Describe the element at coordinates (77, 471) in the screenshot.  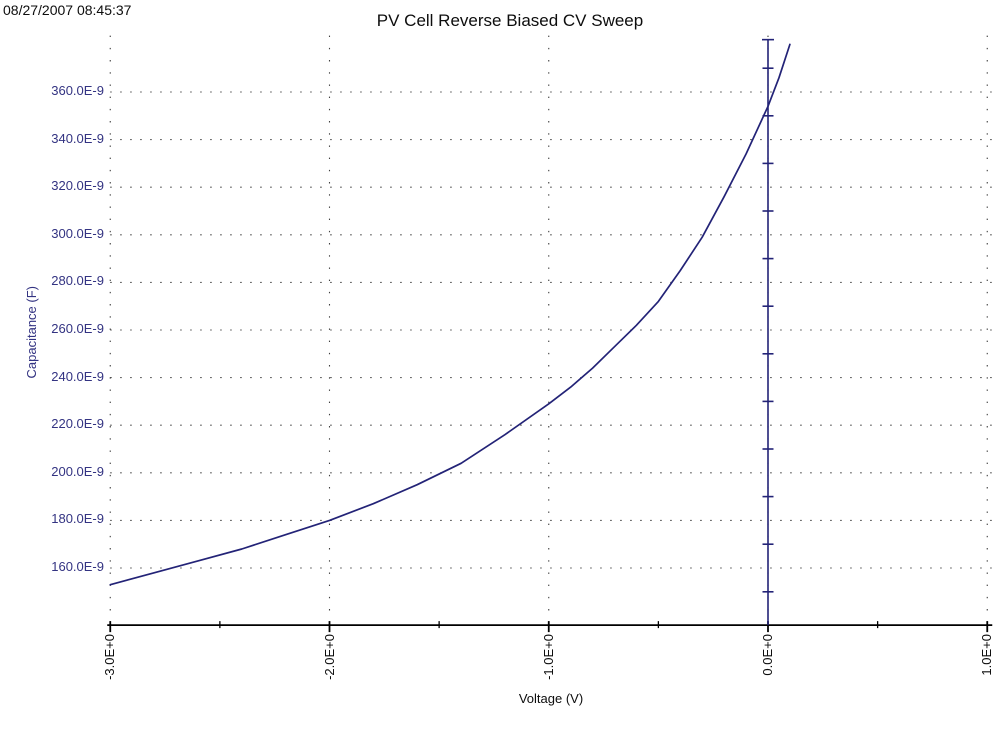
I see `y-tick-label: 200.0E-9` at that location.